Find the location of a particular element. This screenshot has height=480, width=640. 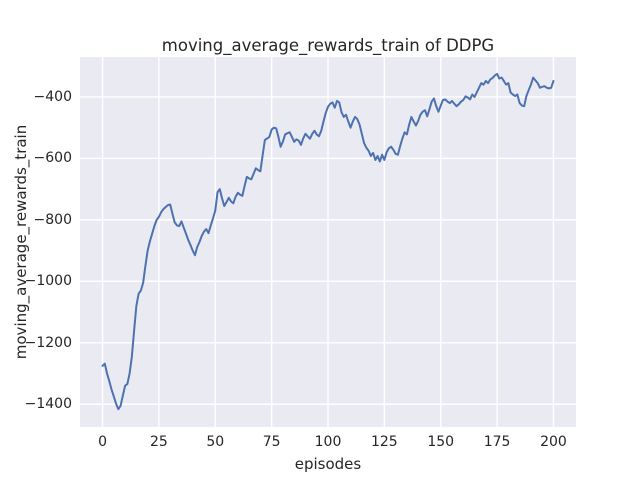

x-tick-label: 50 is located at coordinates (215, 442).